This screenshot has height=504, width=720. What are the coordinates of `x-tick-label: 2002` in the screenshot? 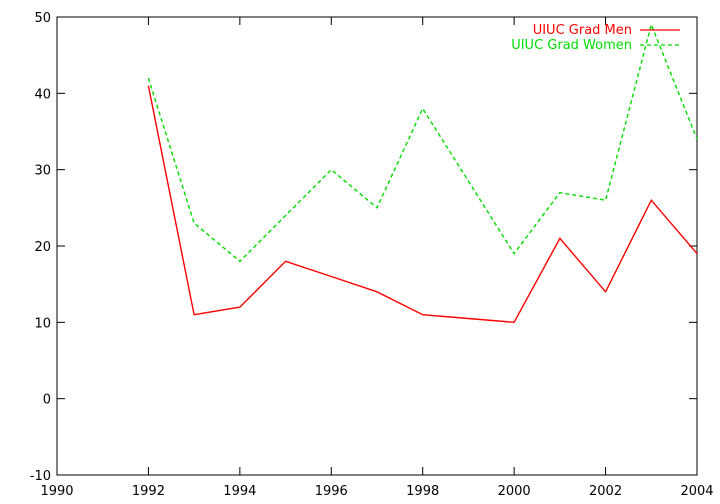 It's located at (605, 491).